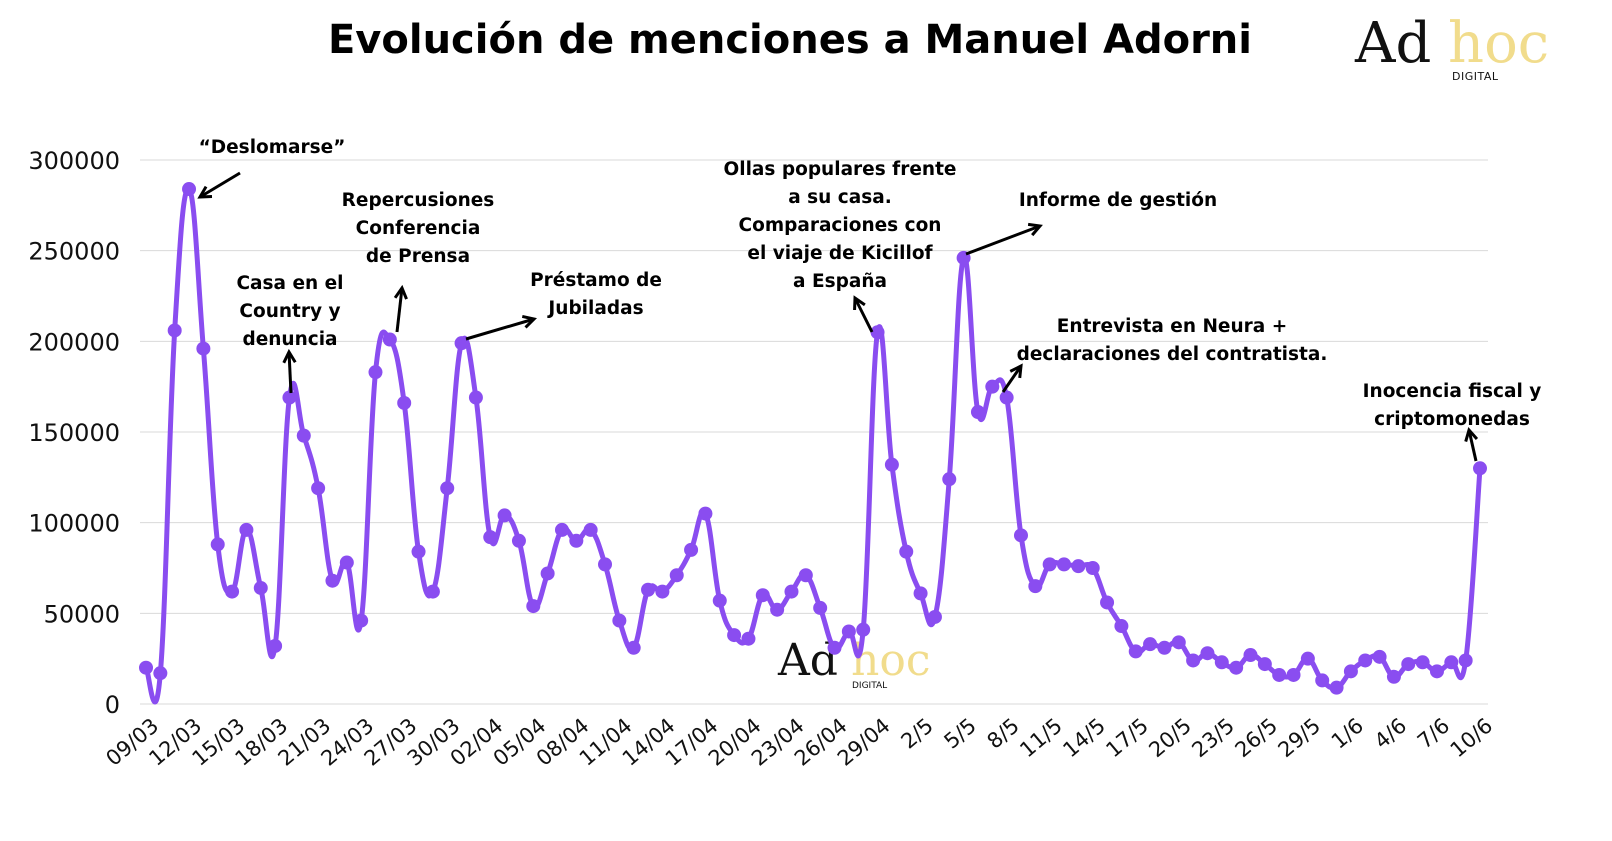 Image resolution: width=1612 pixels, height=841 pixels. Describe the element at coordinates (418, 256) in the screenshot. I see `annotation-label: de Prensa` at that location.